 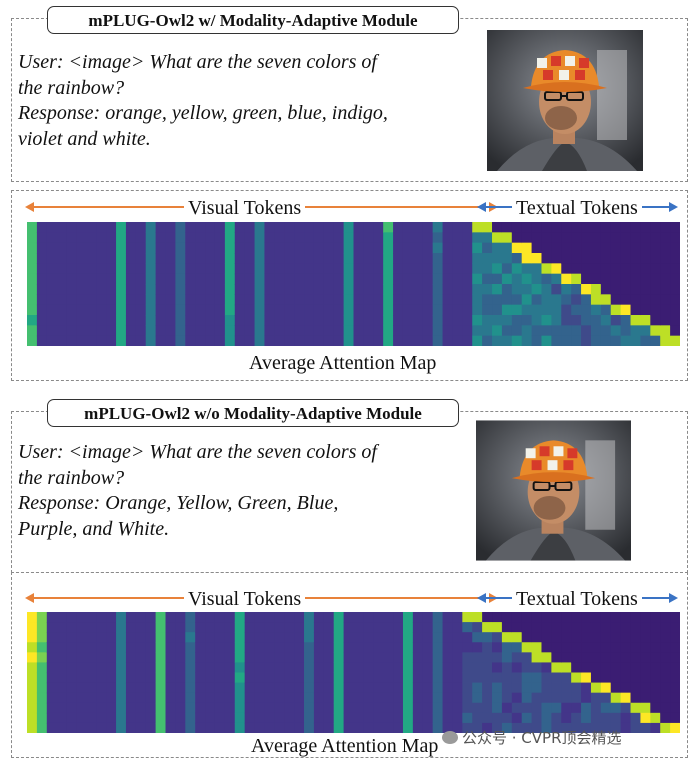 I want to click on panel-2-response-line-2: Purple, and White., so click(x=94, y=528).